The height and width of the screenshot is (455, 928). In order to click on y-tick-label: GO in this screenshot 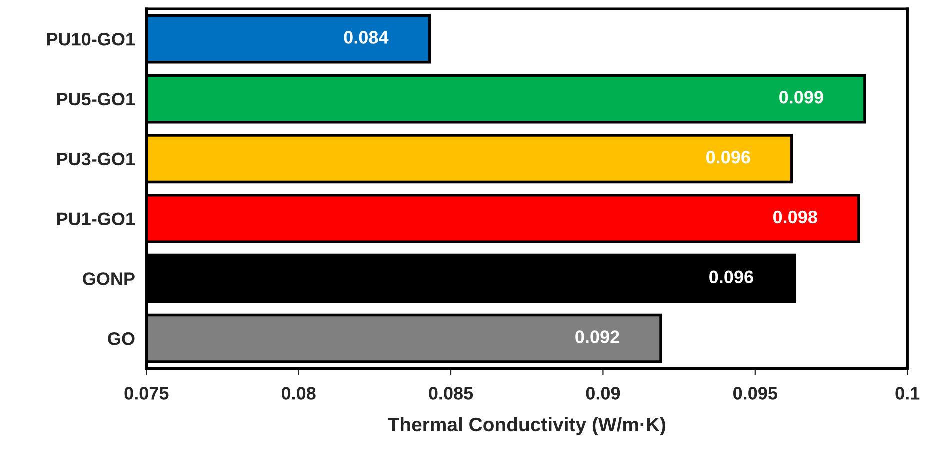, I will do `click(121, 339)`.